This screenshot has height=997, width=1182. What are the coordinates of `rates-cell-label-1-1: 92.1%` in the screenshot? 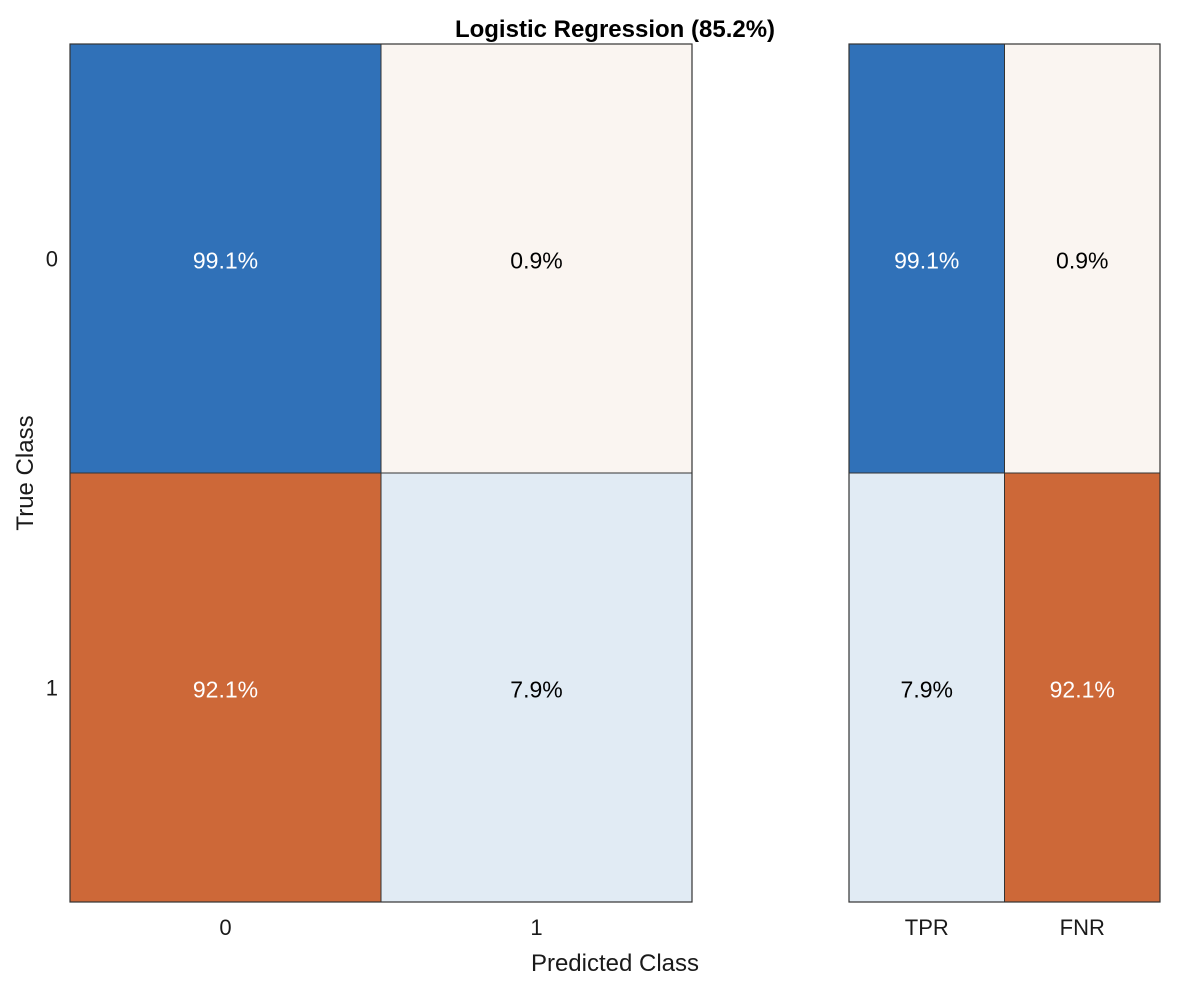 It's located at (1082, 690).